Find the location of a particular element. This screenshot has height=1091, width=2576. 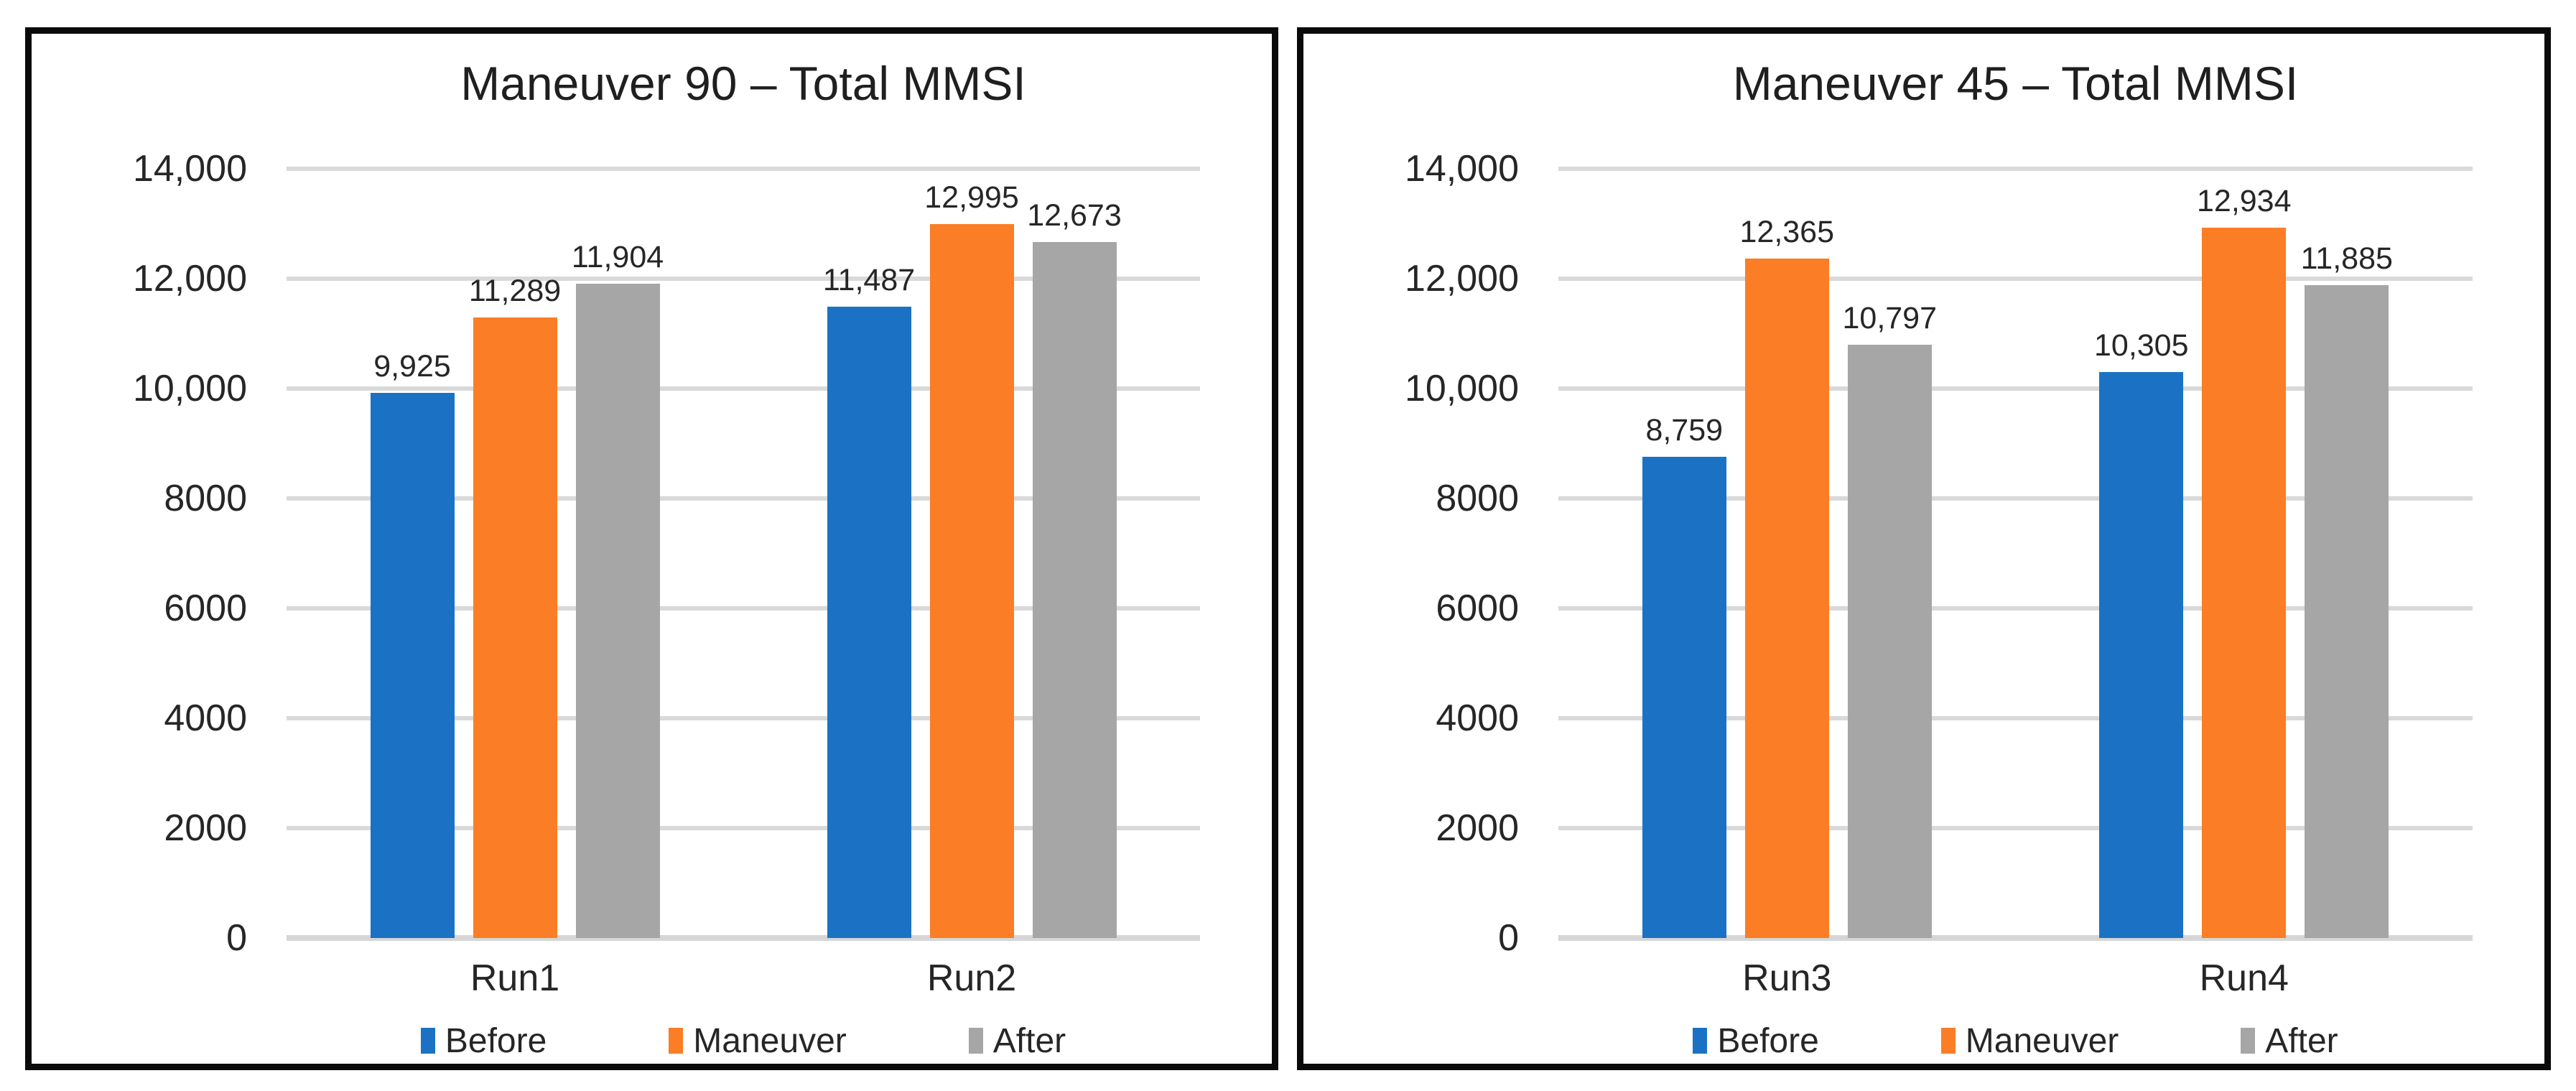

chart-title: Maneuver 45 – Total MMSI is located at coordinates (2016, 83).